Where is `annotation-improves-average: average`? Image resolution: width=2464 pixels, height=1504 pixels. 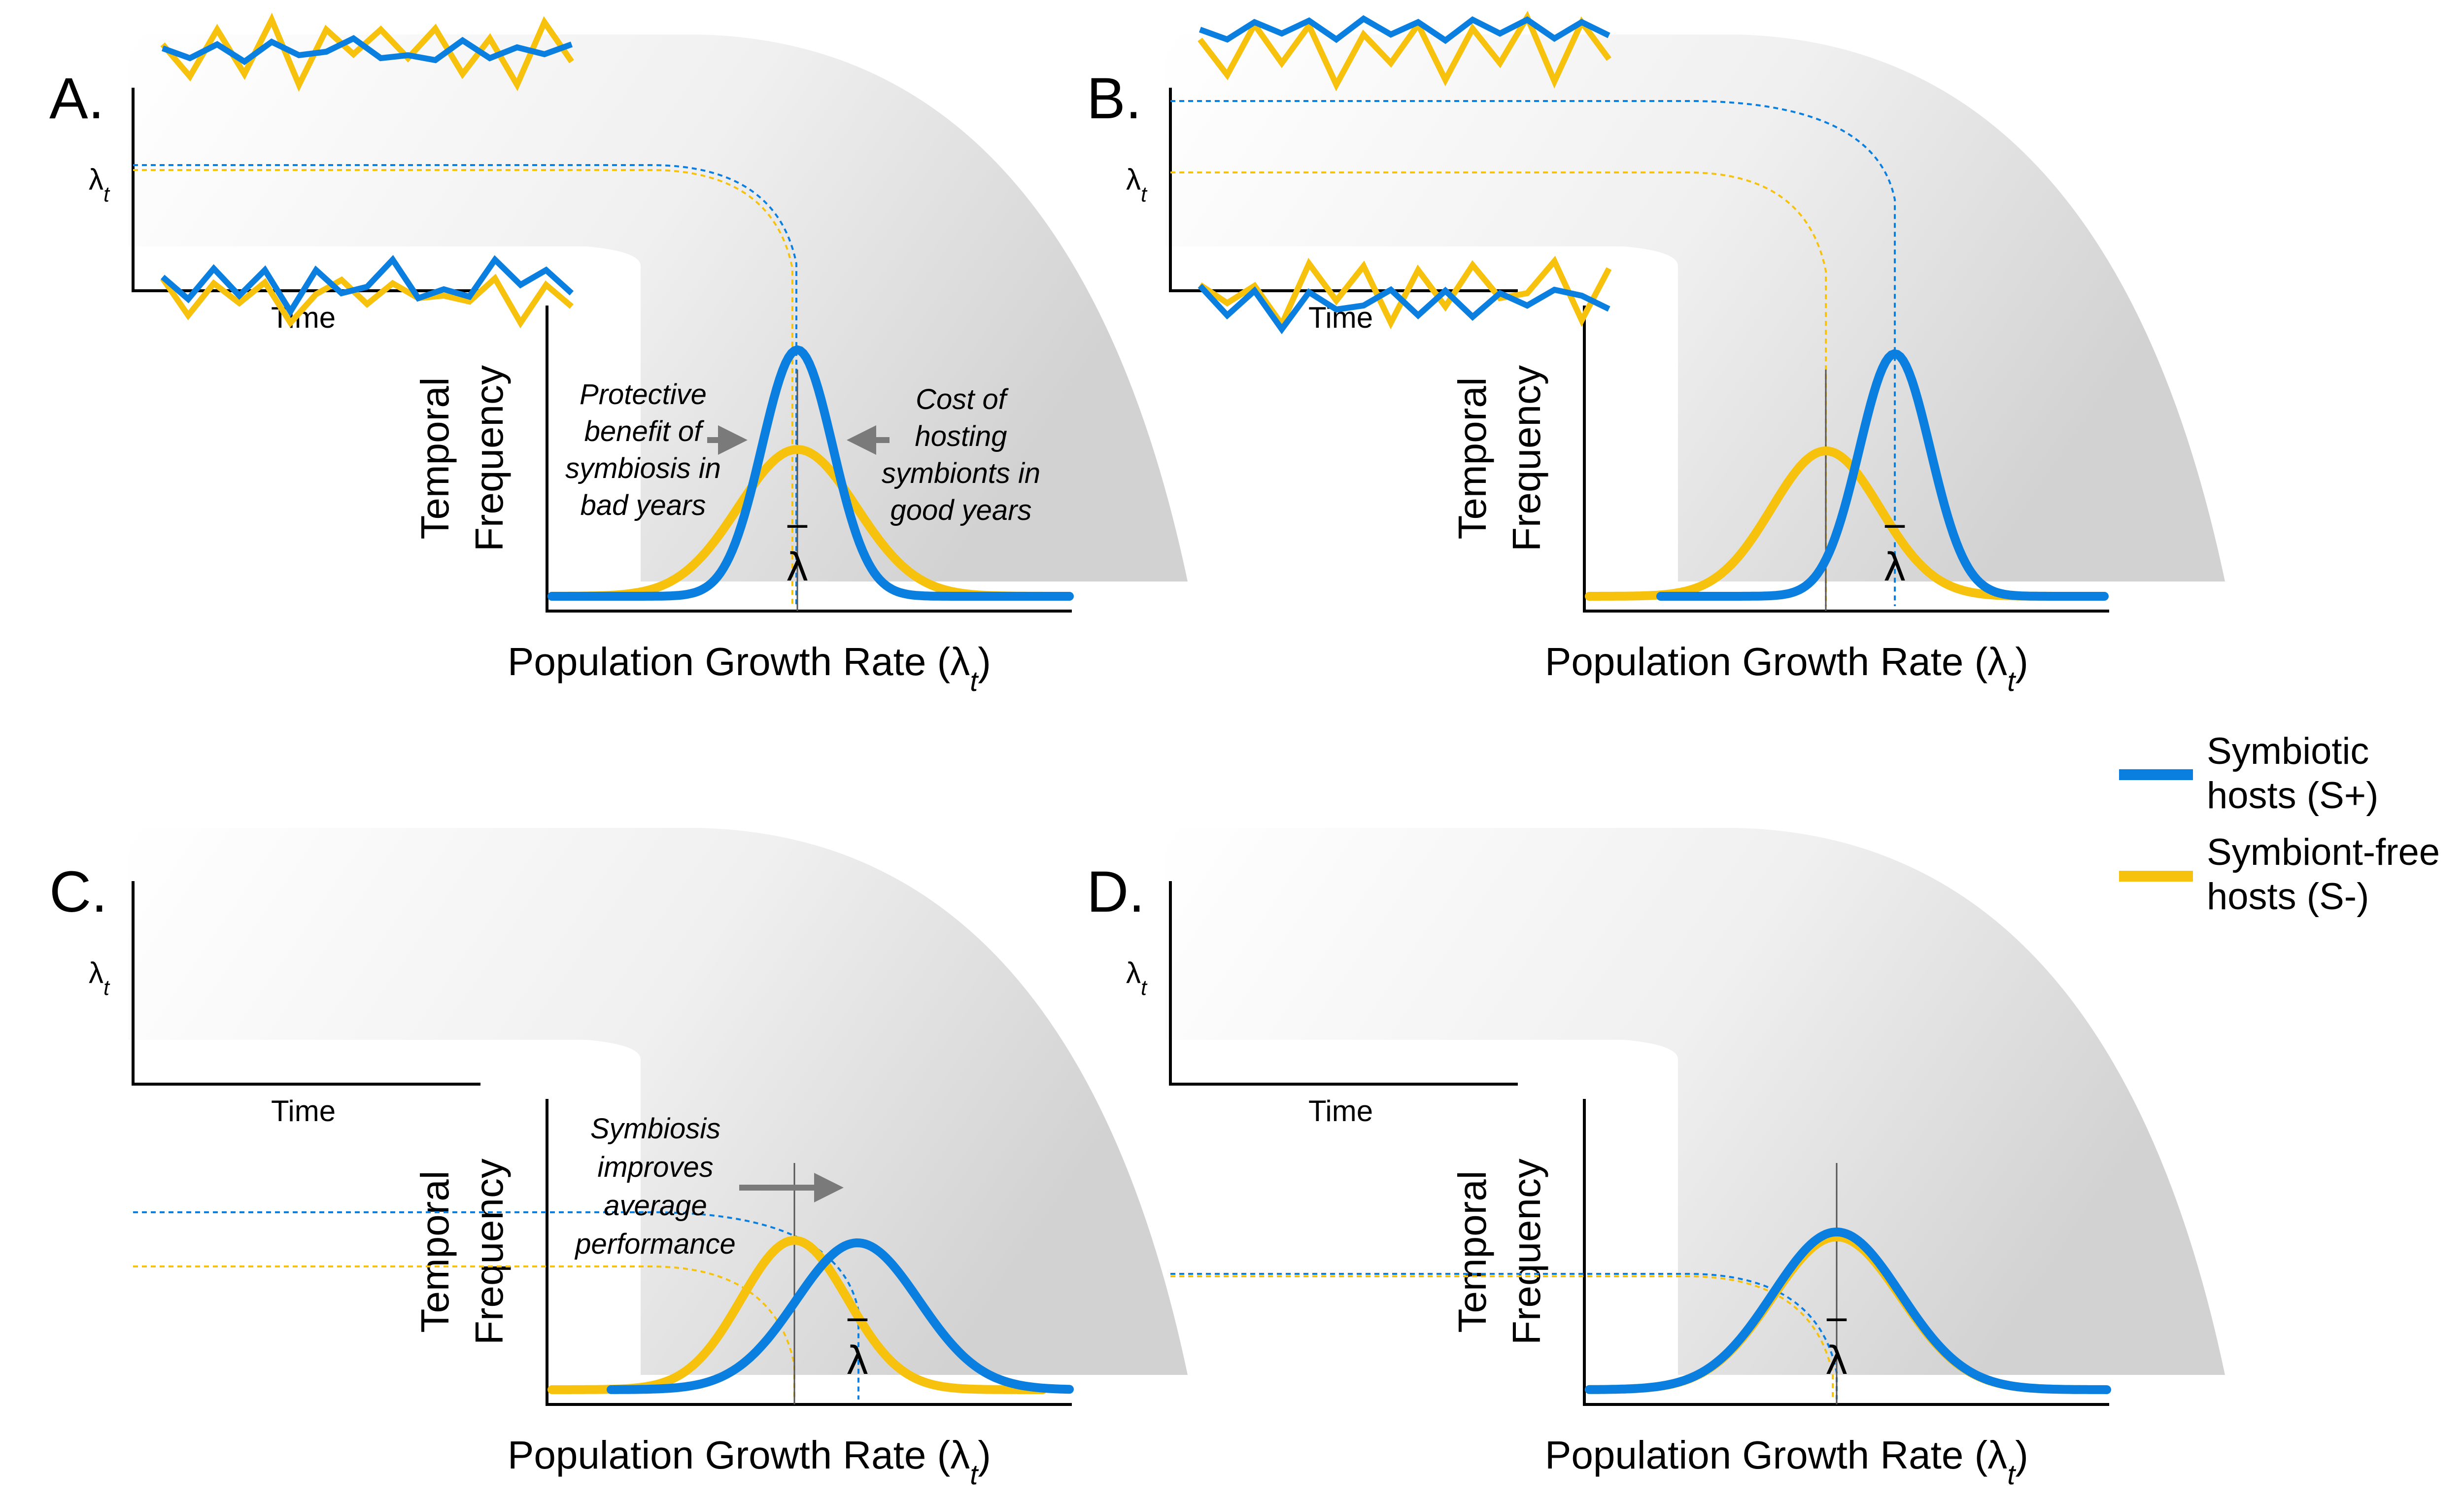
annotation-improves-average: average is located at coordinates (655, 1206).